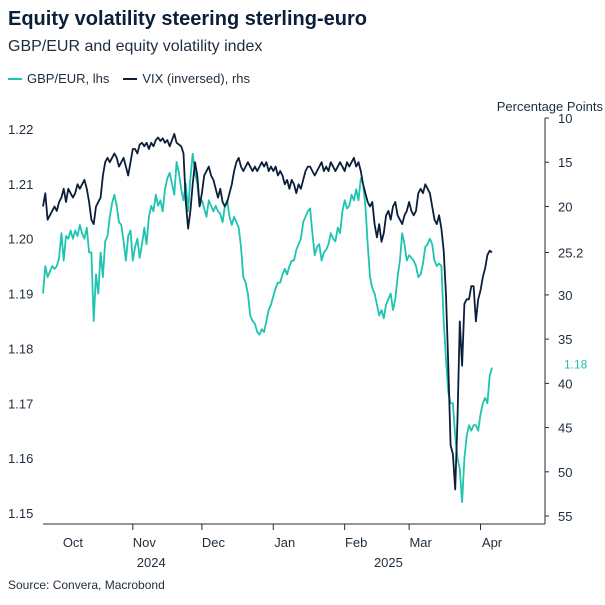 This screenshot has height=605, width=605. Describe the element at coordinates (20, 239) in the screenshot. I see `left-tick-label: 1.20` at that location.